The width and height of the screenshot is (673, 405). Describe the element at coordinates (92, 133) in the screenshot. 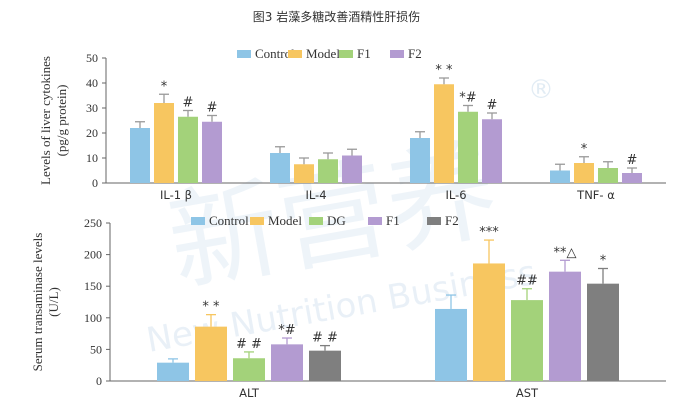

I see `y-tick-label: 20` at that location.